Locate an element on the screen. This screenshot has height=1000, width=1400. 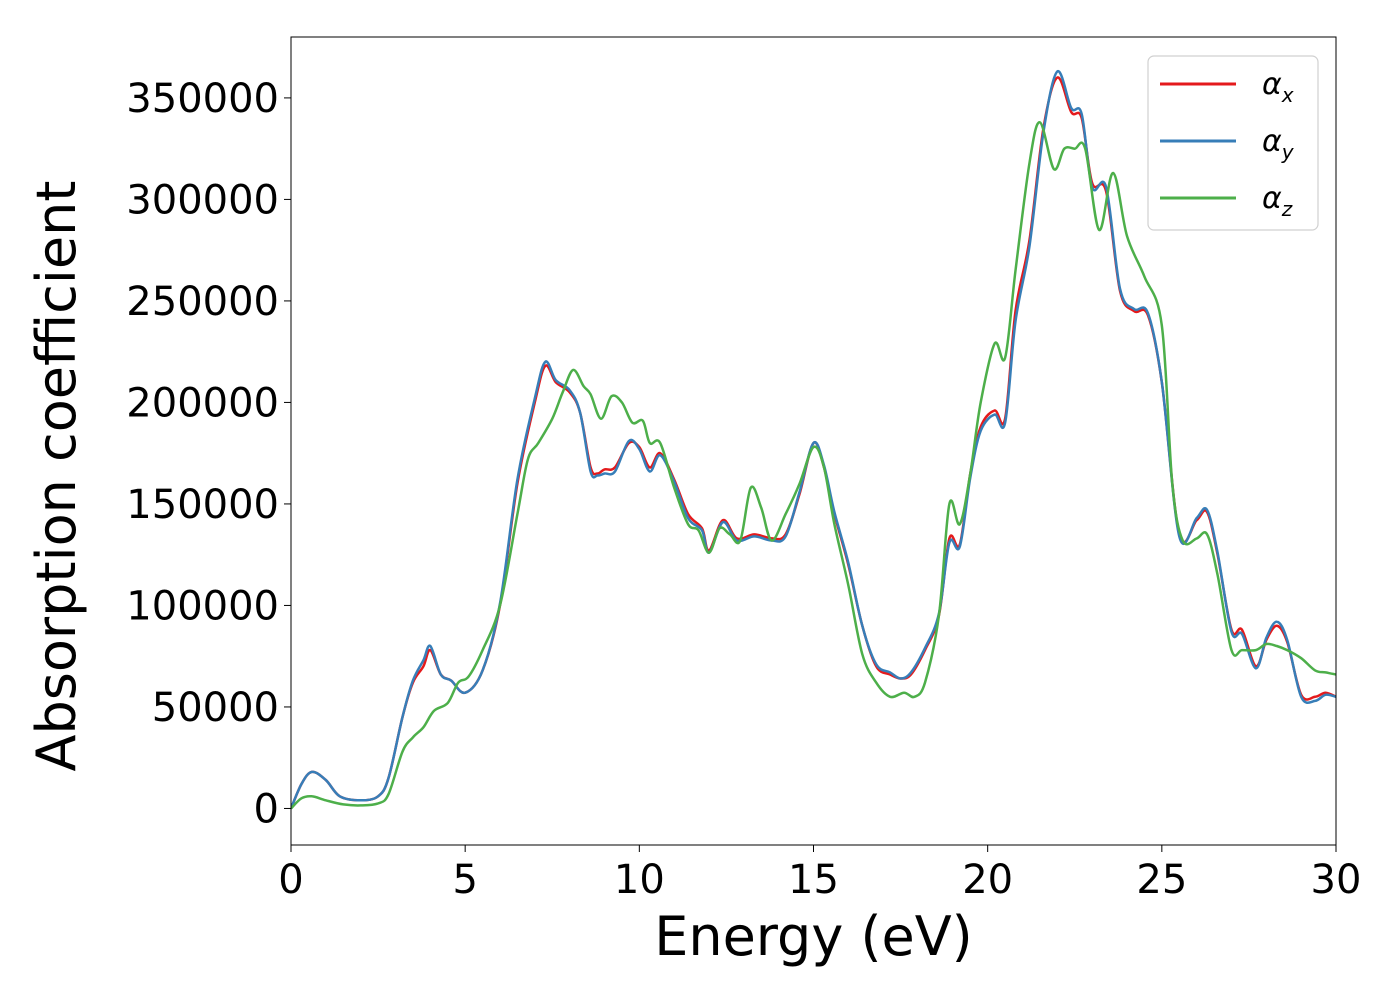
y-tick-label: 350000 is located at coordinates (202, 99).